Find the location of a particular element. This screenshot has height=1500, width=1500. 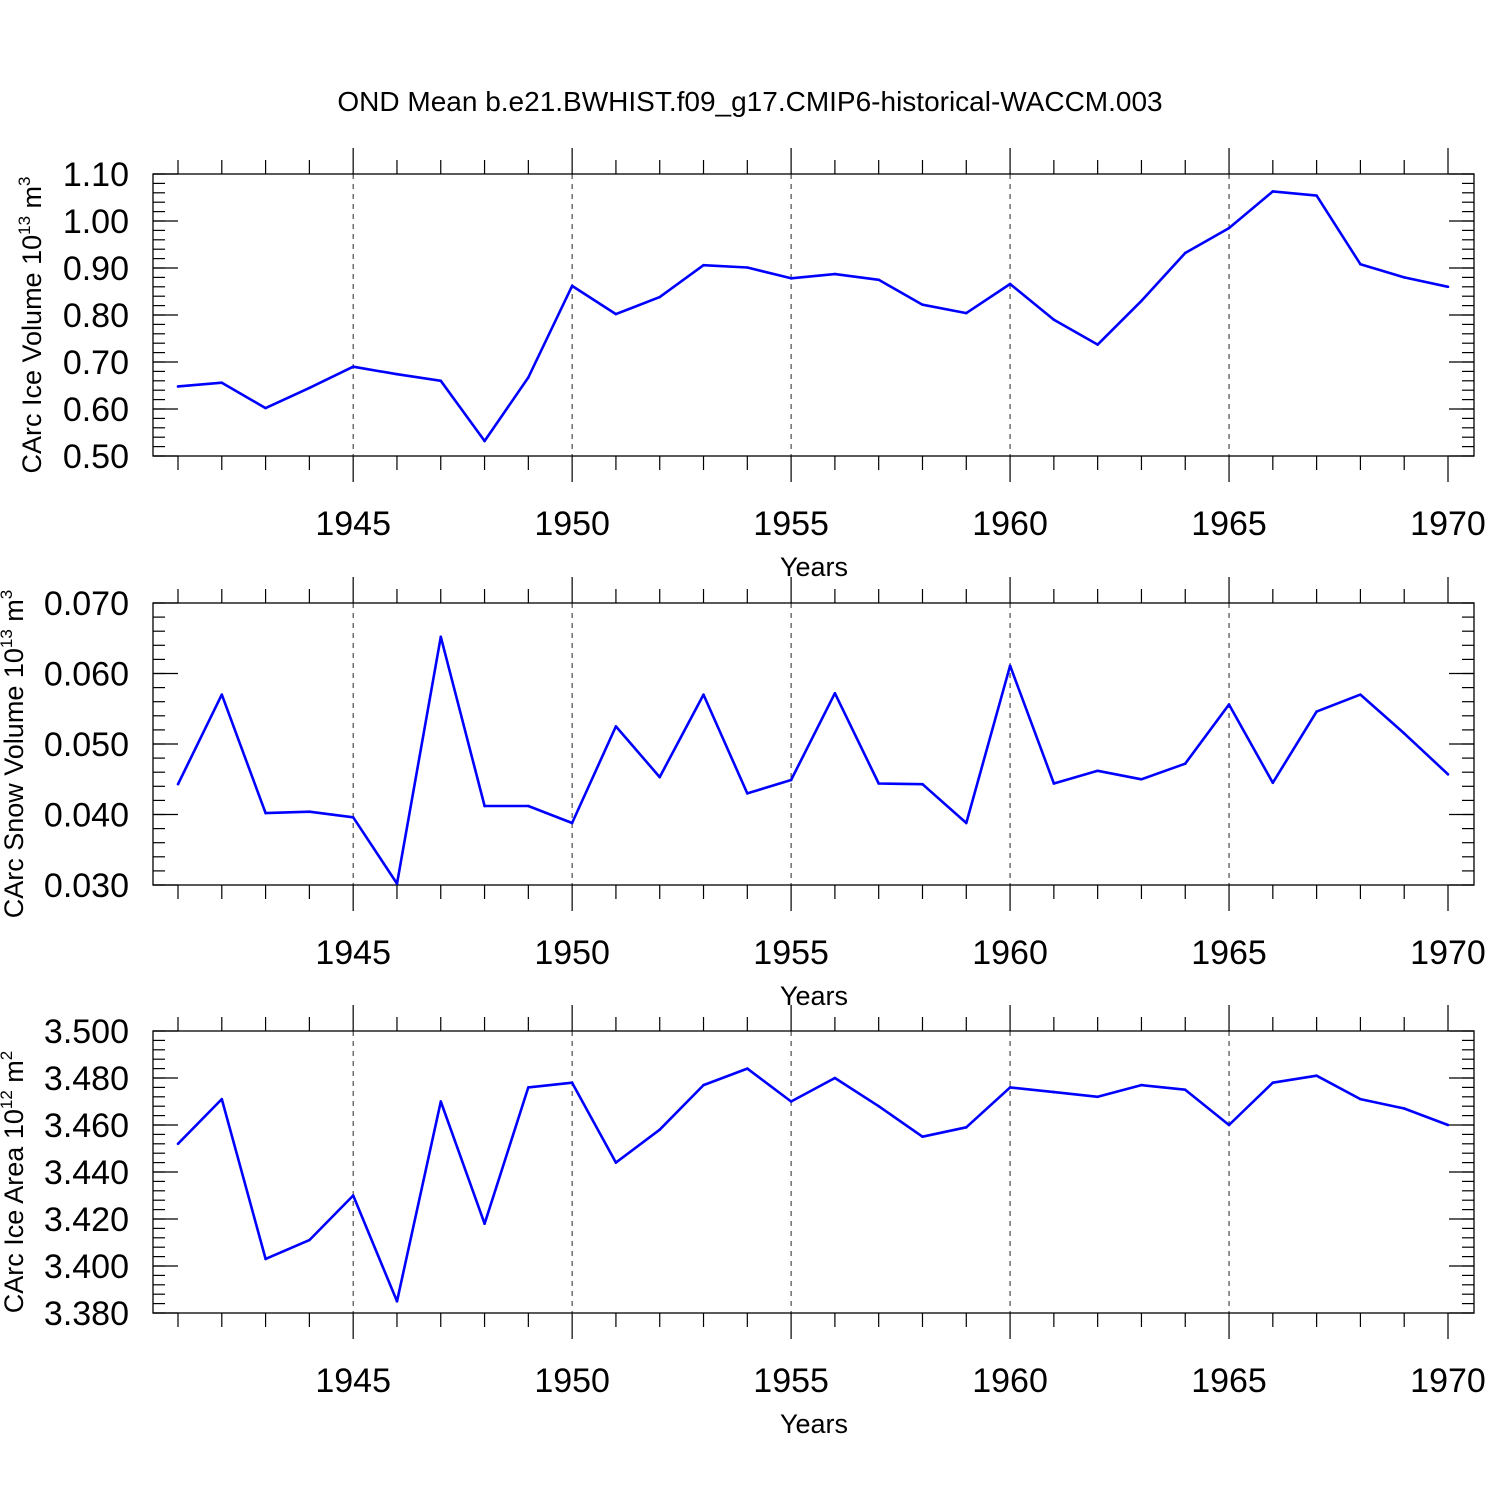

y-tick-label: 0.040 is located at coordinates (86, 816).